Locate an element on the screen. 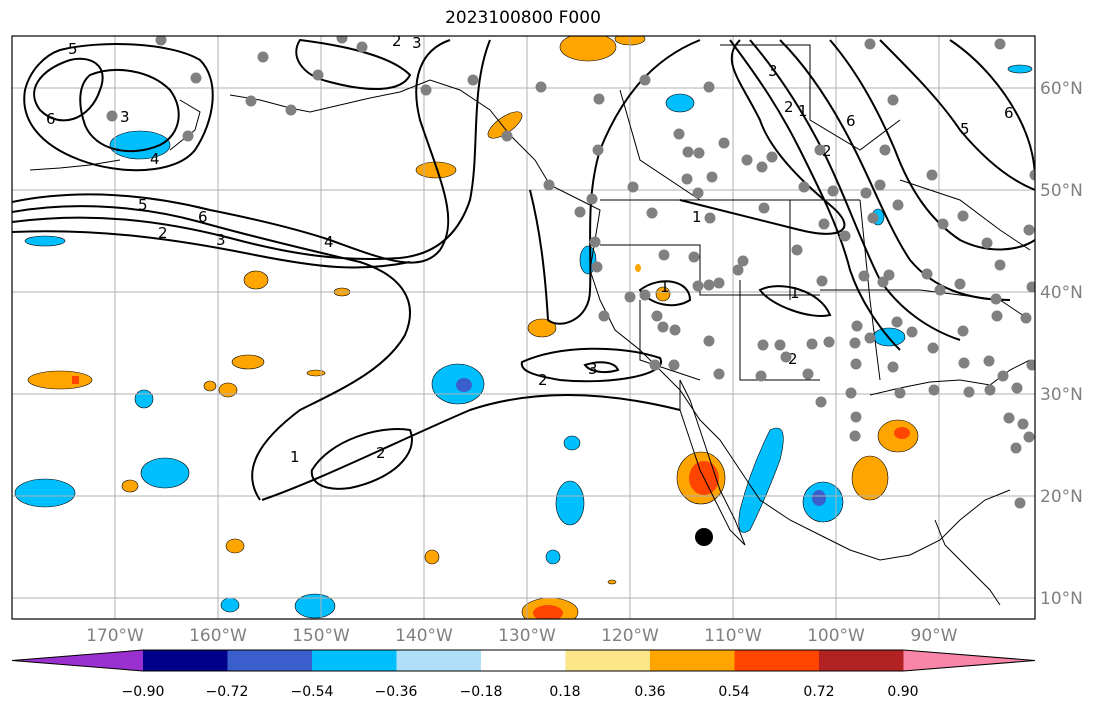  colorbar-segments is located at coordinates (523, 660).